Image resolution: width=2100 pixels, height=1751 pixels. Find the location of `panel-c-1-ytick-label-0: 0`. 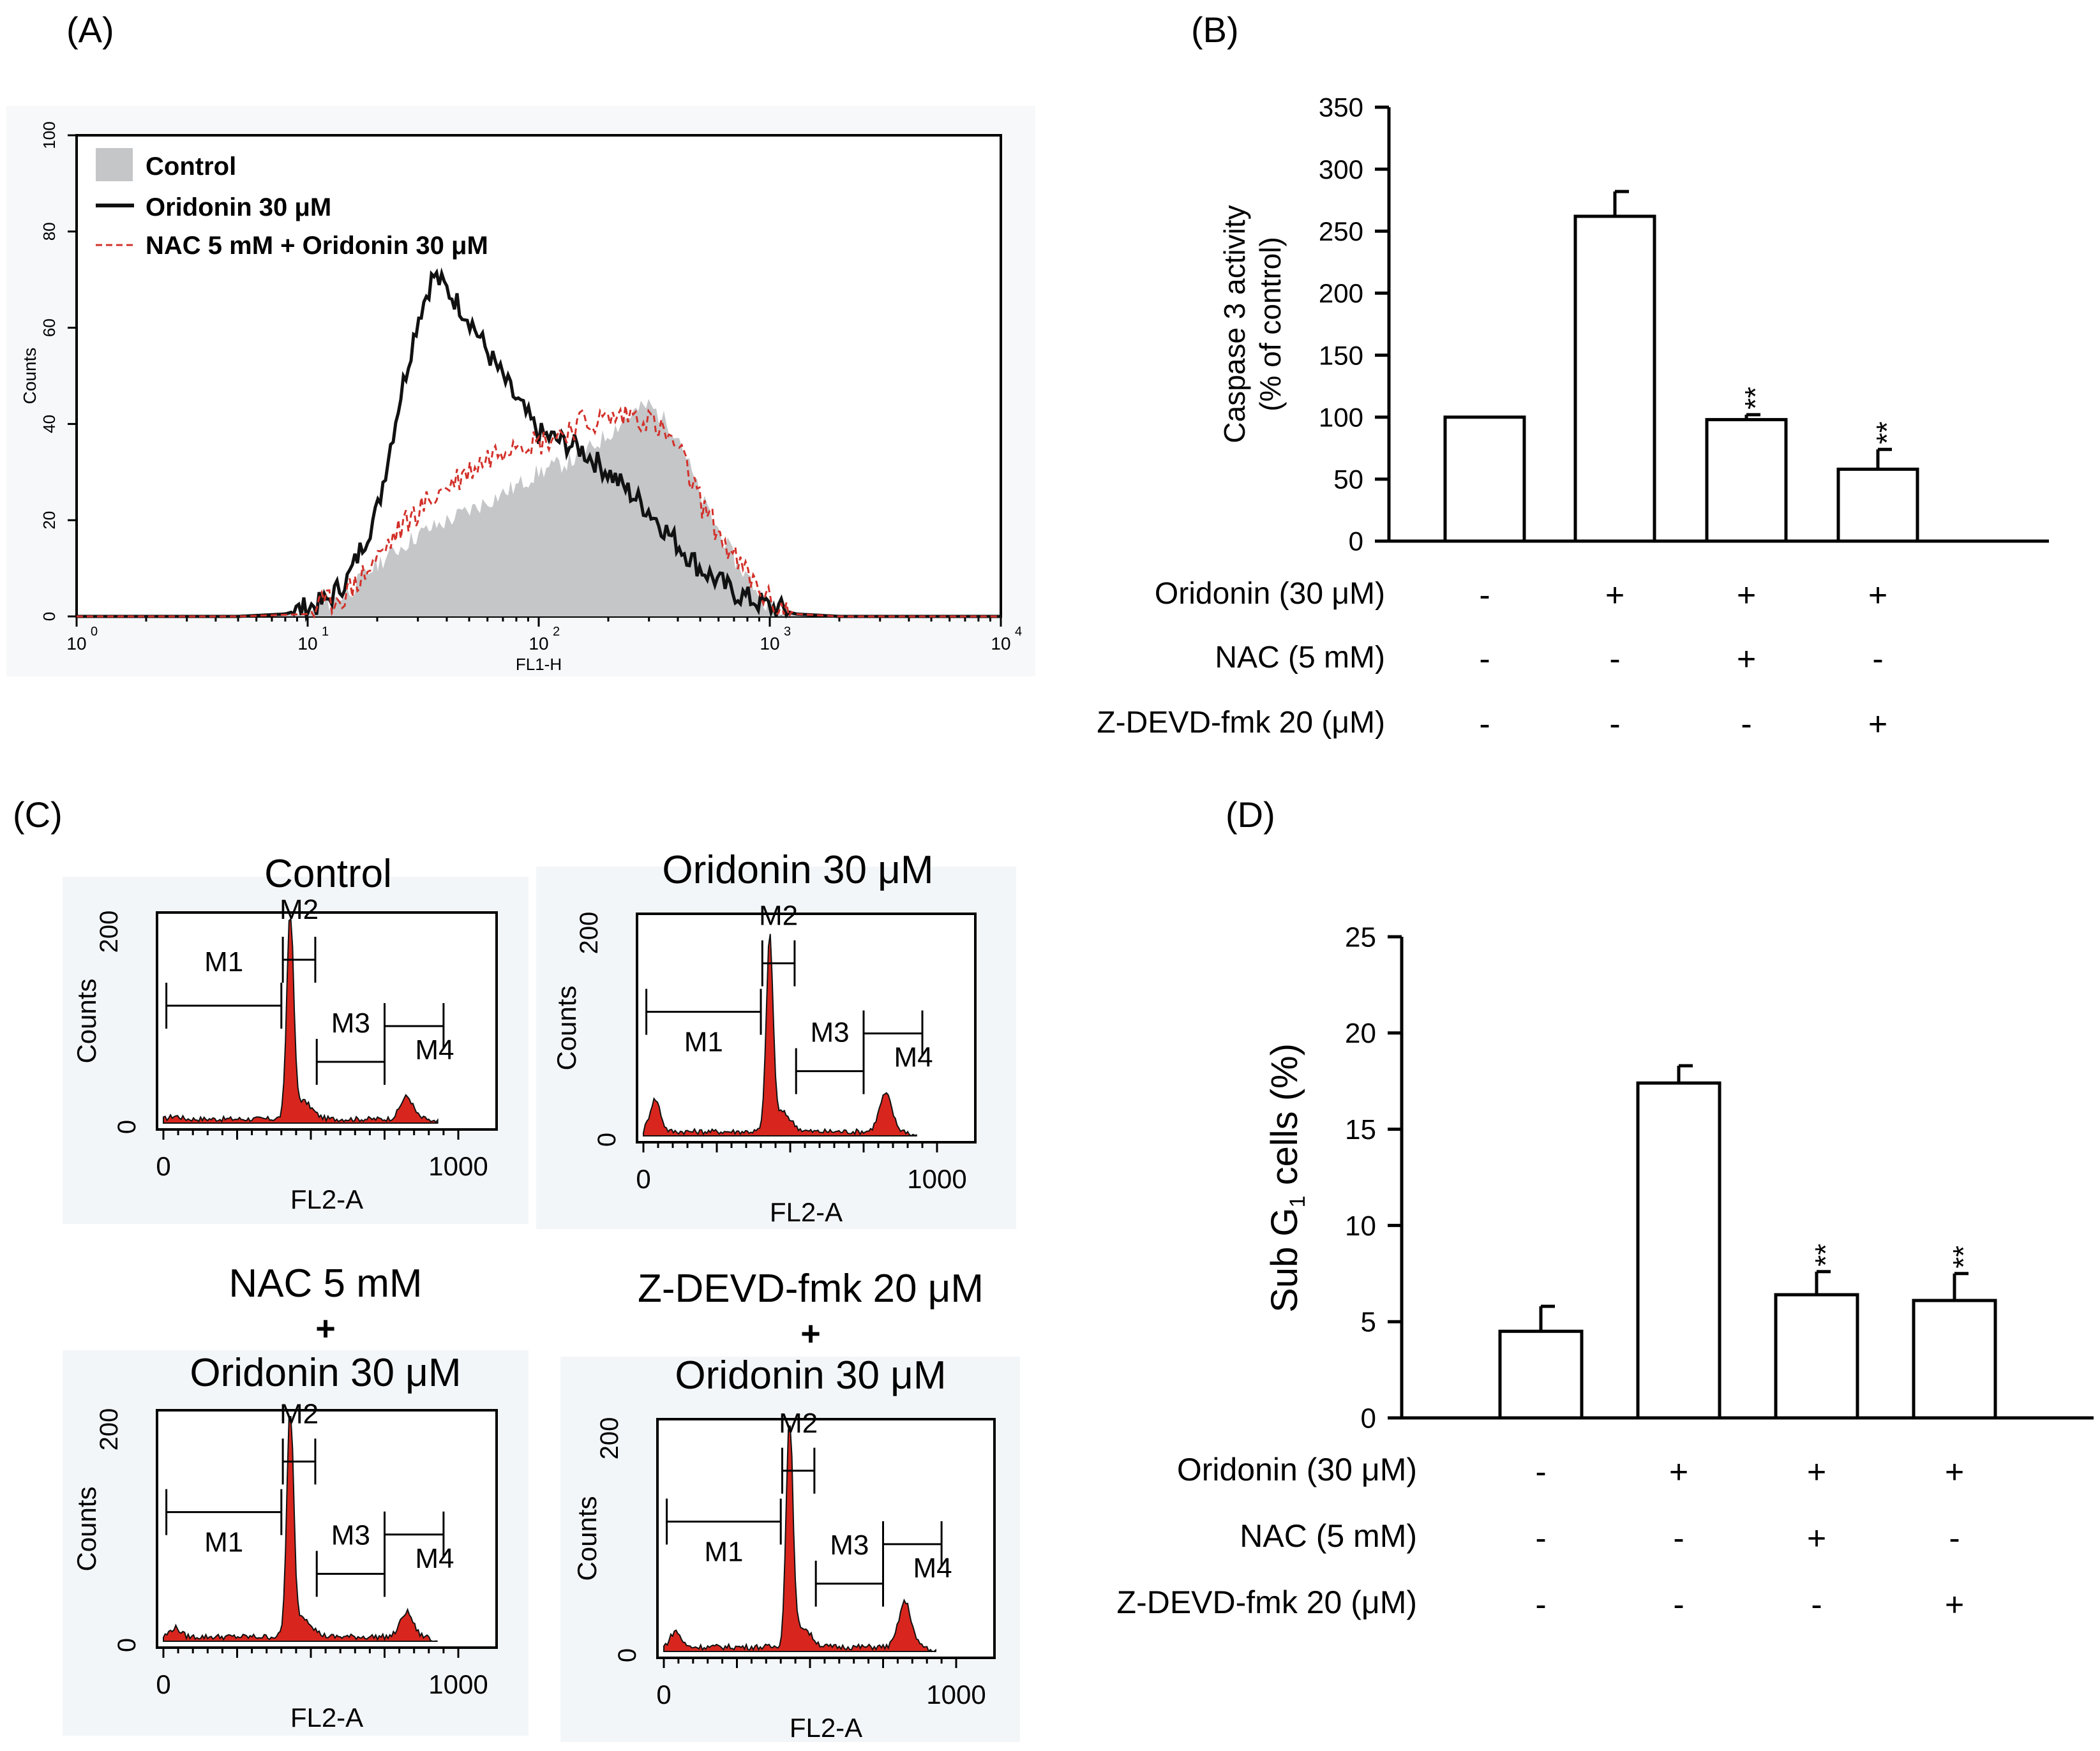

panel-c-1-ytick-label-0: 0 is located at coordinates (127, 1127).